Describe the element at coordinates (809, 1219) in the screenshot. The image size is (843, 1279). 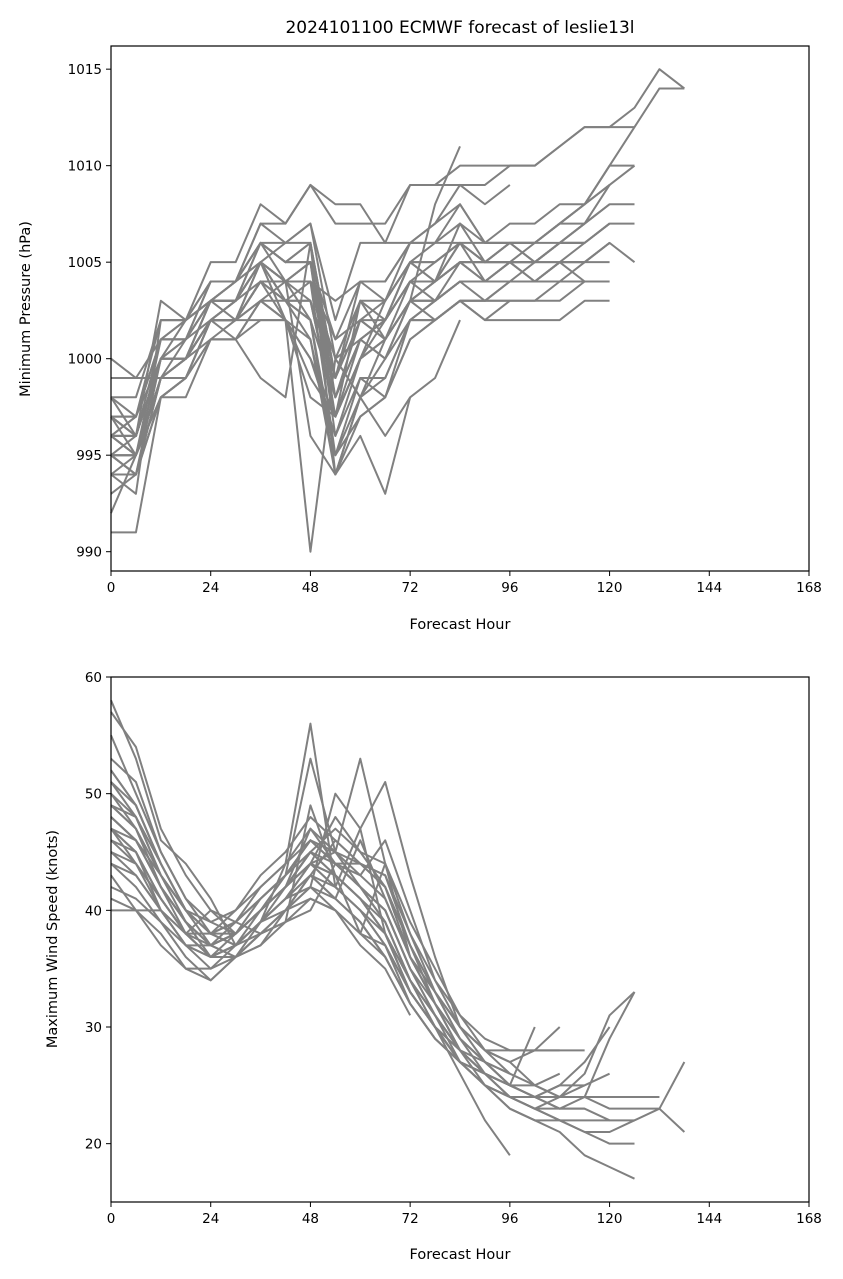
I see `wind-x-tick-label: 168` at that location.